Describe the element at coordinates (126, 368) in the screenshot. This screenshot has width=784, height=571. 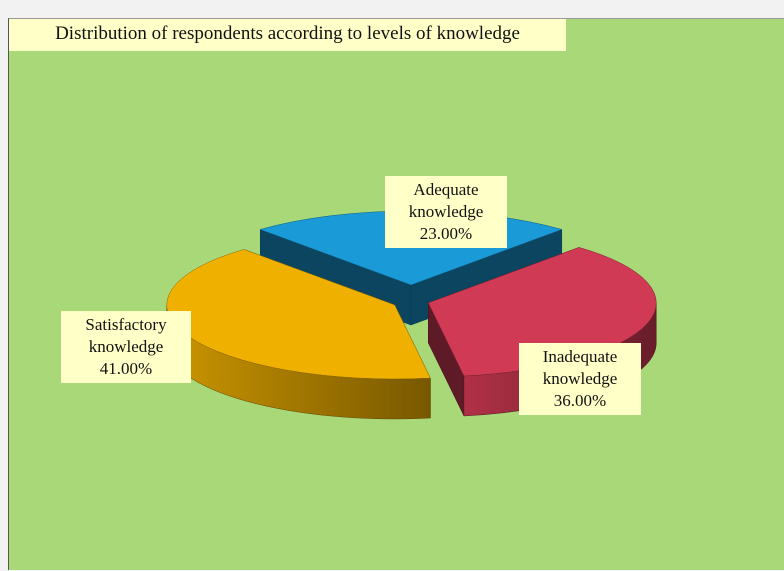
I see `value-label: 41.00%` at that location.